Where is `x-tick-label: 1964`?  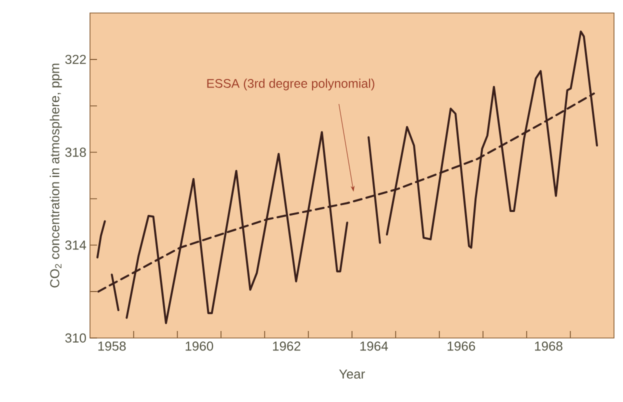 x-tick-label: 1964 is located at coordinates (374, 346).